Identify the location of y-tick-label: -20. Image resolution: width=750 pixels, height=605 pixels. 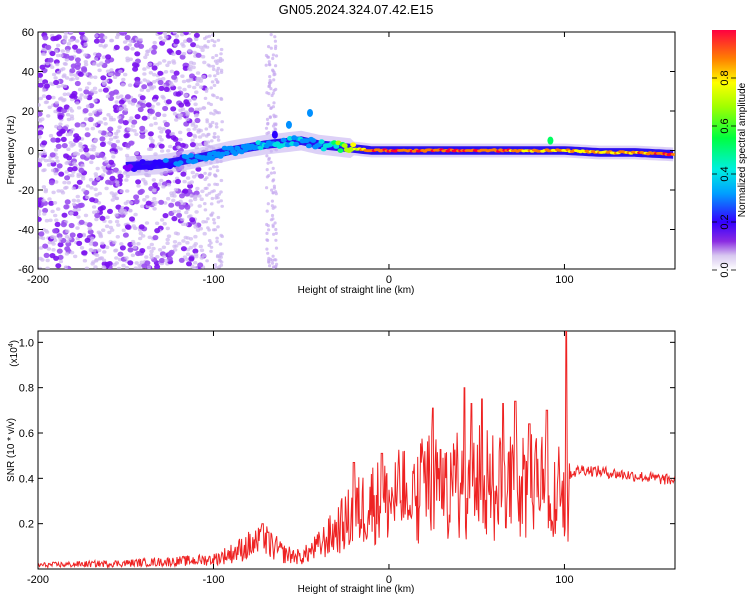
(26, 191).